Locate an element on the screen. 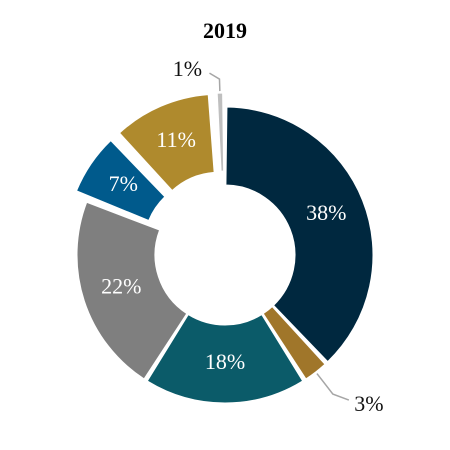 The width and height of the screenshot is (450, 450). slice-label-4: 7% is located at coordinates (123, 183).